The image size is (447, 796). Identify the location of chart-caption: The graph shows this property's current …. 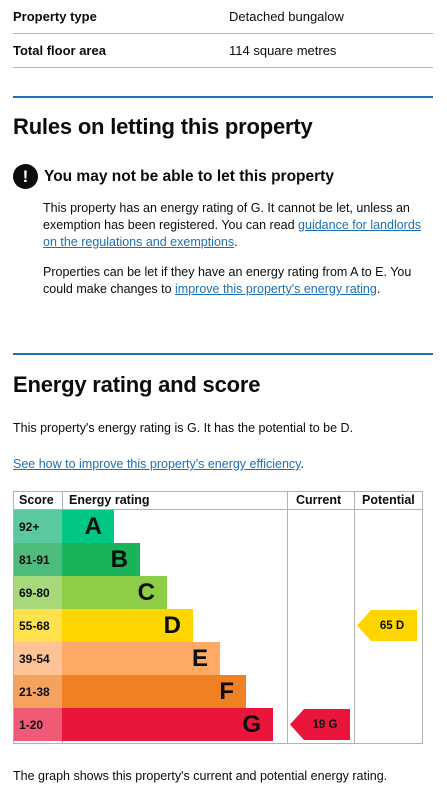
(200, 776).